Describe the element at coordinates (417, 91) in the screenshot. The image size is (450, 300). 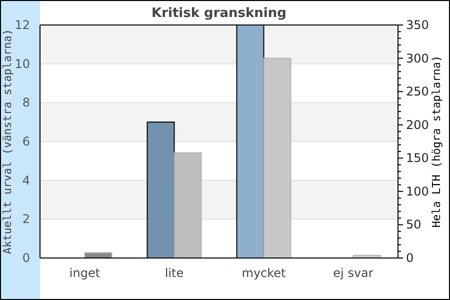
I see `y2-tick-label: 250` at that location.